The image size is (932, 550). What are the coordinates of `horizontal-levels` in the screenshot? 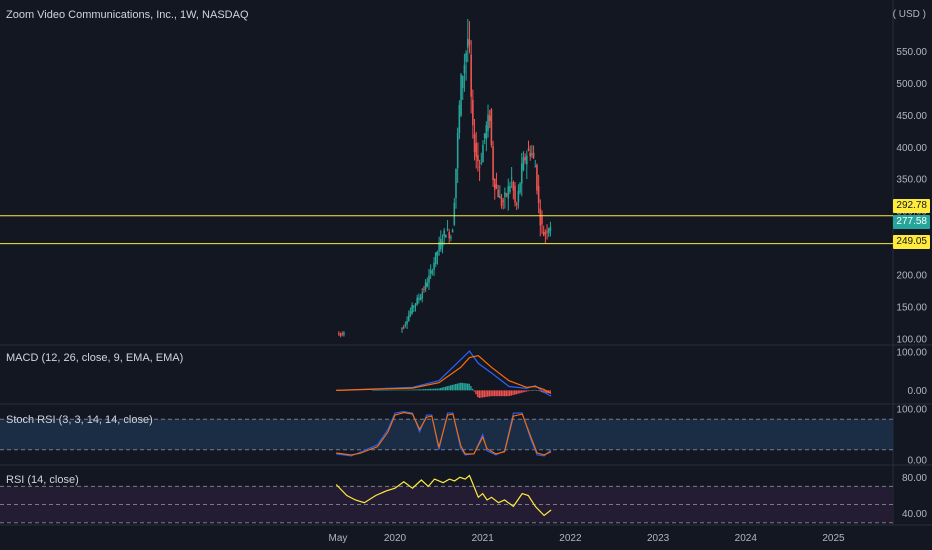 It's located at (446, 230).